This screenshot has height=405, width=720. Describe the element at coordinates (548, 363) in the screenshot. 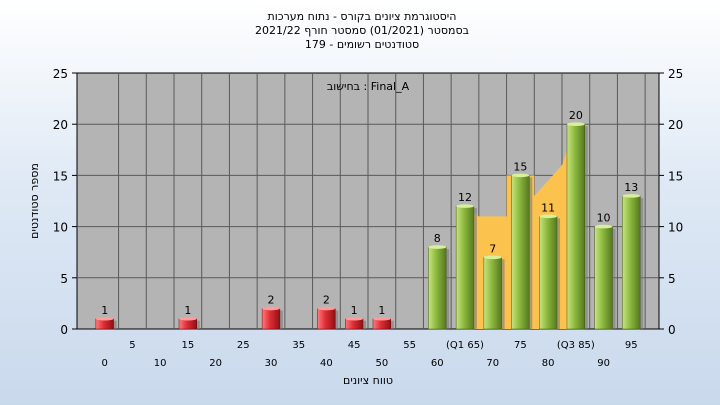

I see `x-tick-80: 80` at that location.